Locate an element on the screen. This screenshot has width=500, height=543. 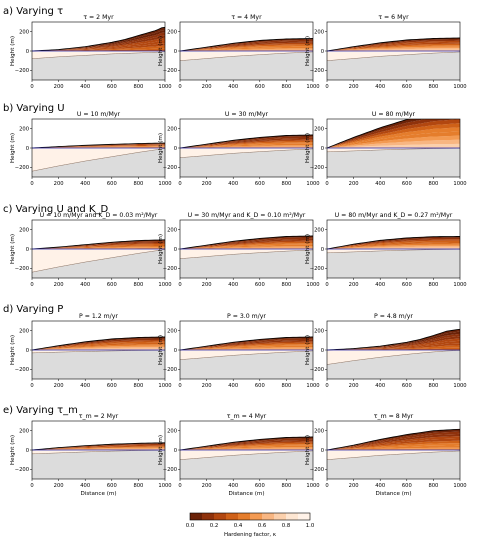
panel-title: U = 10 m/Myr and K_D = 0.03 m²/Myr is located at coordinates (99, 215).